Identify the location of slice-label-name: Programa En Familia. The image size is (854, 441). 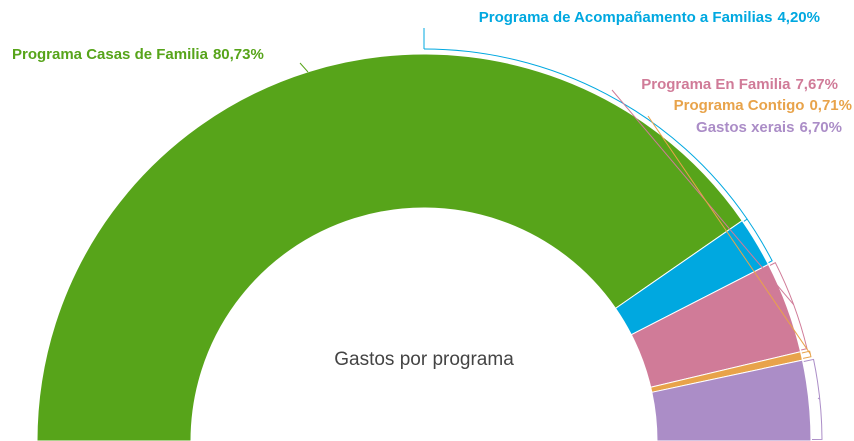
(716, 84).